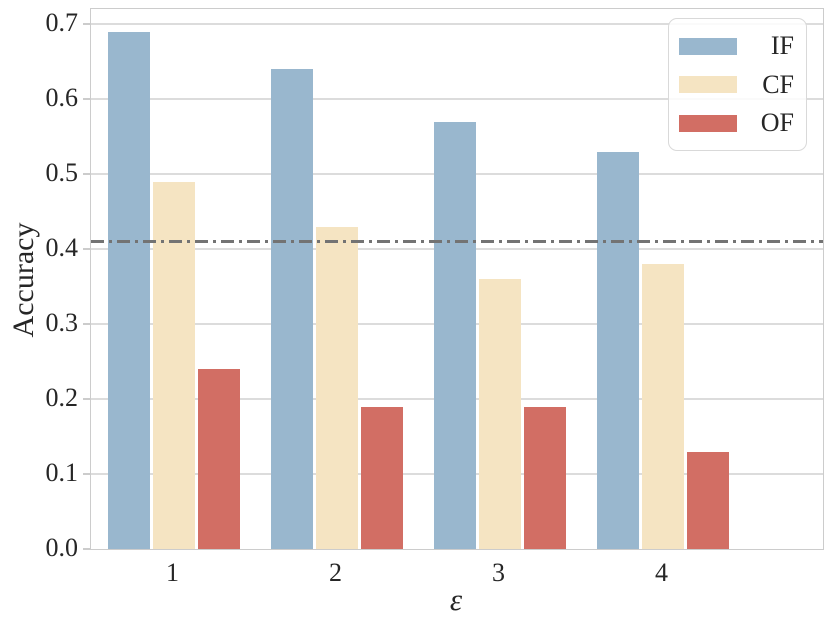 This screenshot has width=830, height=623. What do you see at coordinates (23, 280) in the screenshot?
I see `y-axis-title: Accuracy` at bounding box center [23, 280].